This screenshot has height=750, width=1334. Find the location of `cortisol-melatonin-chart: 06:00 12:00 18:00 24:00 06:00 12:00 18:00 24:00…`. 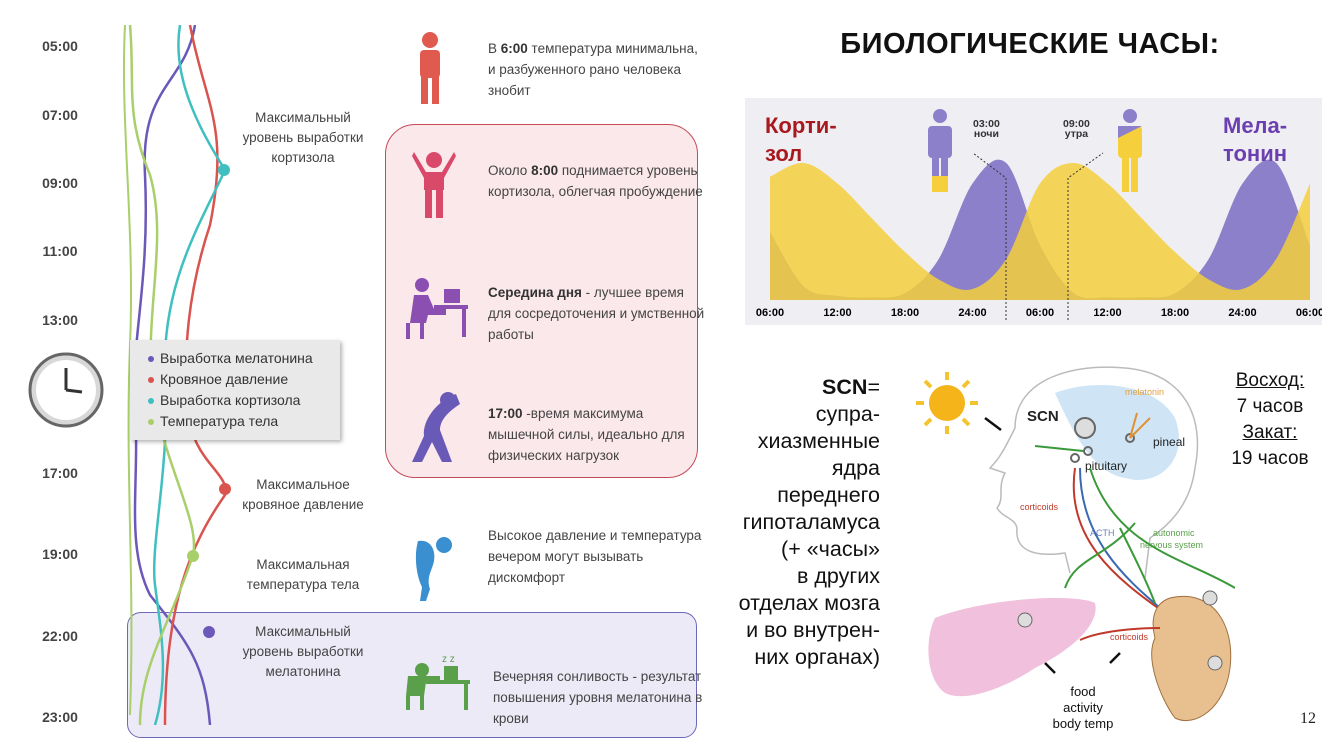

cortisol-melatonin-chart: 06:00 12:00 18:00 24:00 06:00 12:00 18:00 24:00… is located at coordinates (1040, 214).